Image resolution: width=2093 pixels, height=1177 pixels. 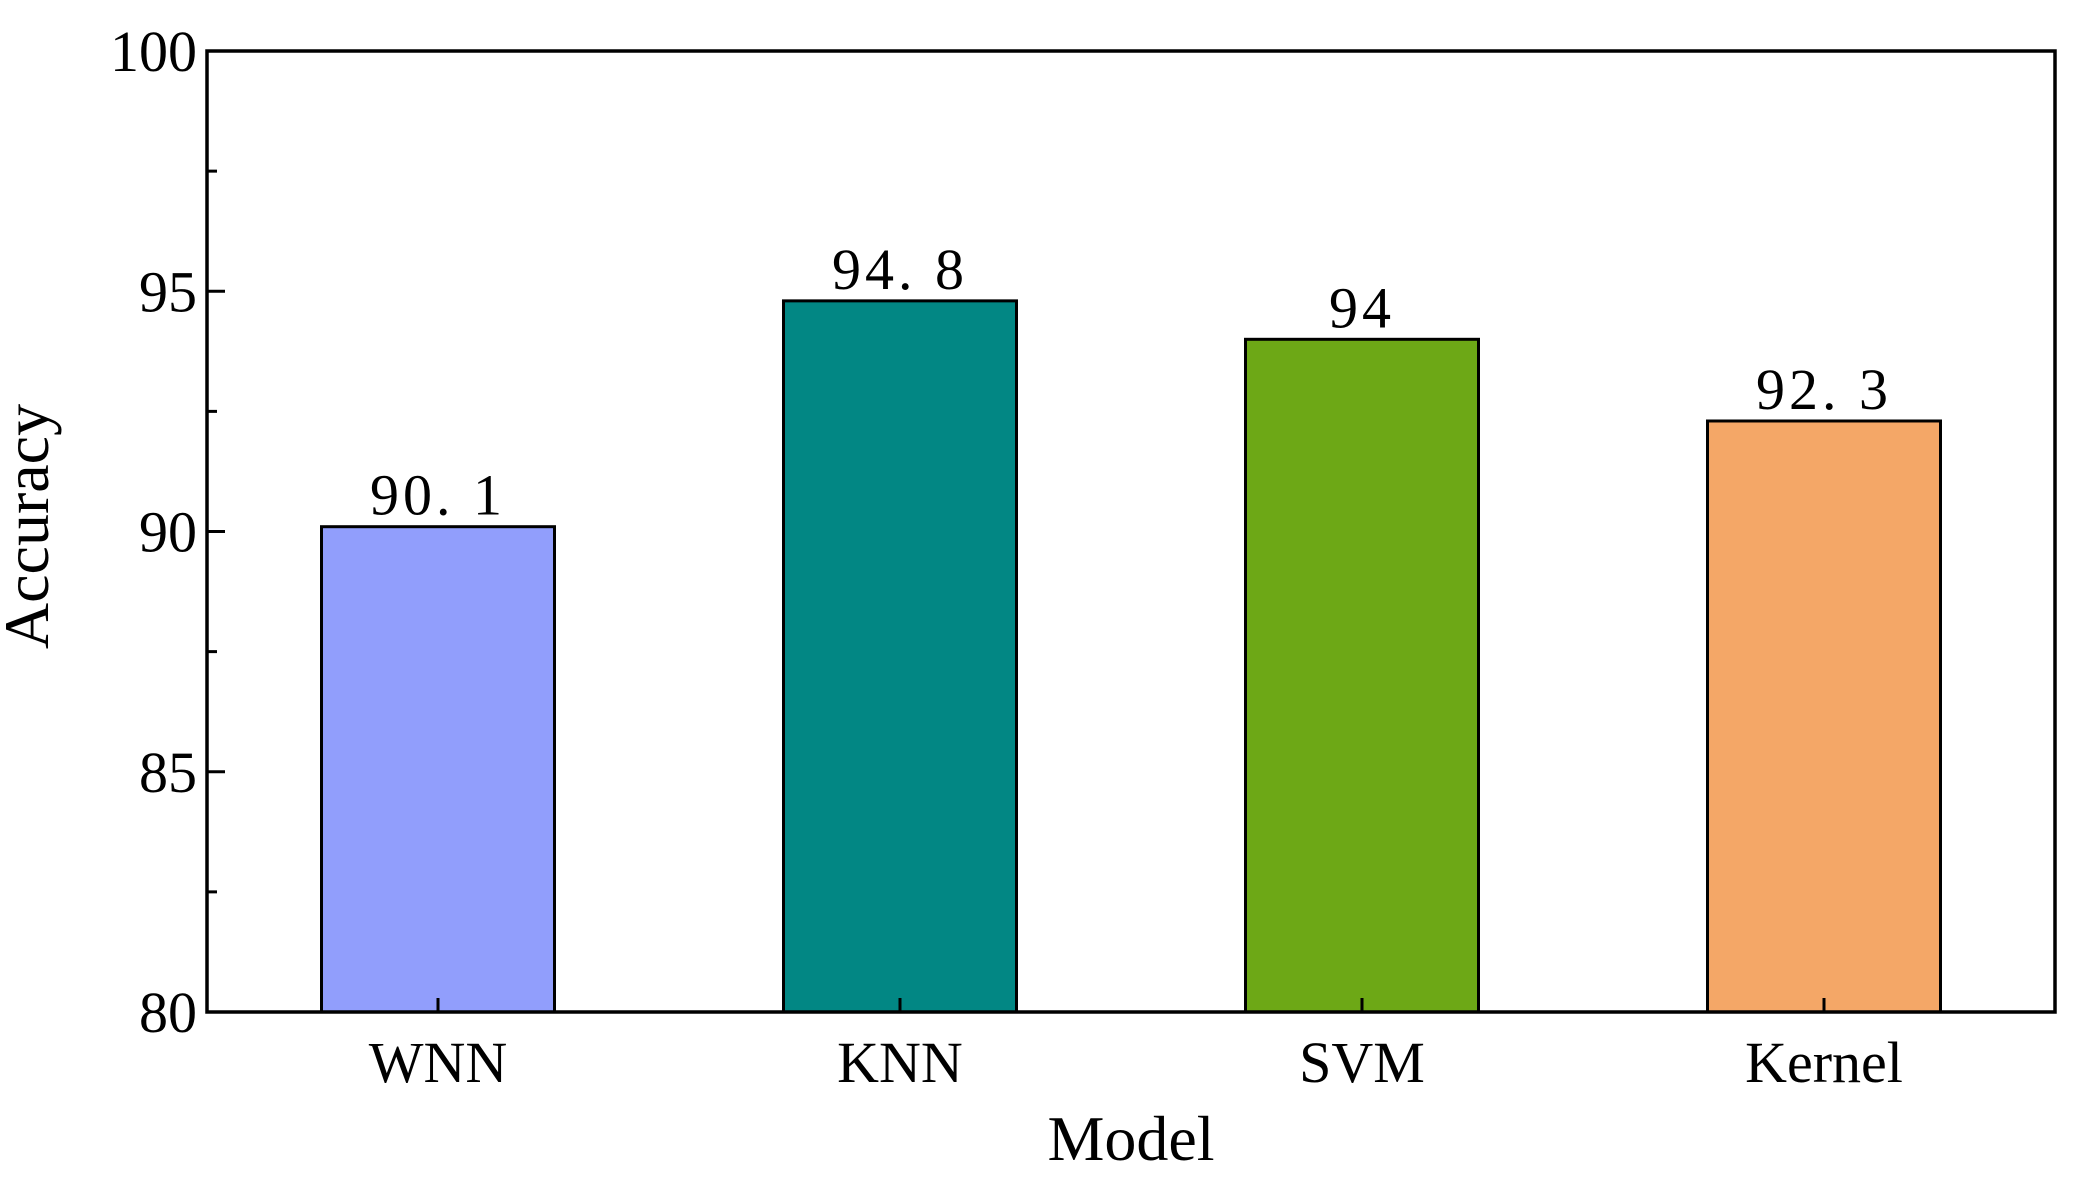 What do you see at coordinates (1362, 675) in the screenshot?
I see `bar-svm` at bounding box center [1362, 675].